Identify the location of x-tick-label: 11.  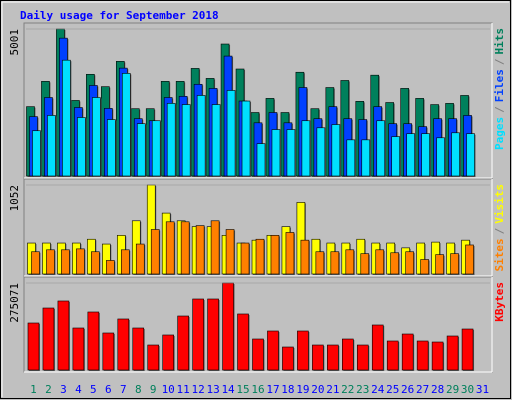
(183, 389).